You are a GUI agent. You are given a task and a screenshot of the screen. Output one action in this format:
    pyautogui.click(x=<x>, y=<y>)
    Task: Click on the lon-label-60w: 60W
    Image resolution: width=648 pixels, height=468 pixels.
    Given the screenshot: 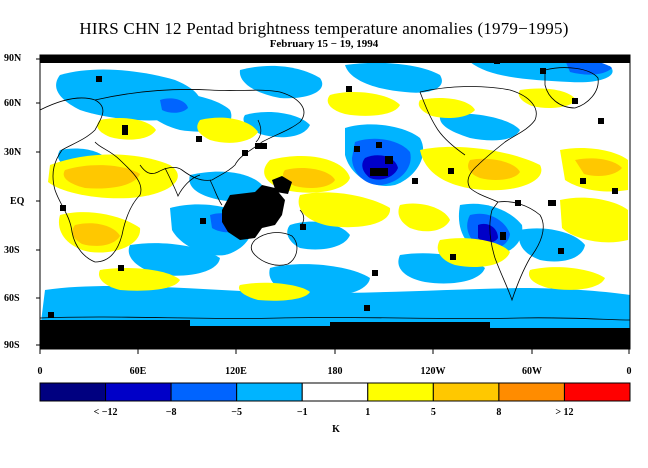 What is the action you would take?
    pyautogui.click(x=532, y=371)
    